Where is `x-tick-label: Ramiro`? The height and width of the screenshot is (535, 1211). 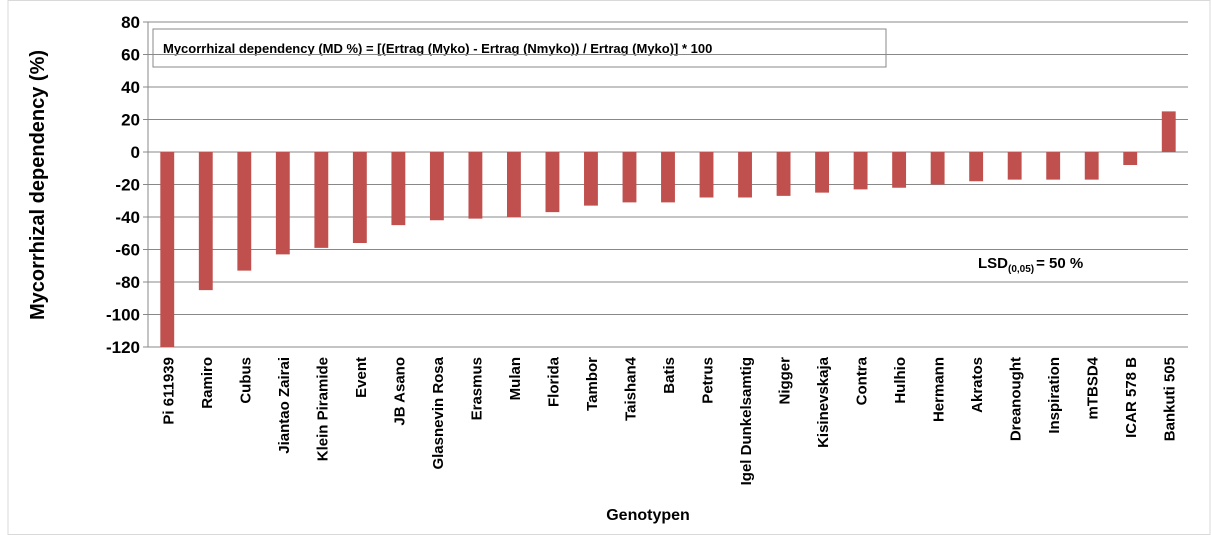
x-tick-label: Ramiro is located at coordinates (207, 383).